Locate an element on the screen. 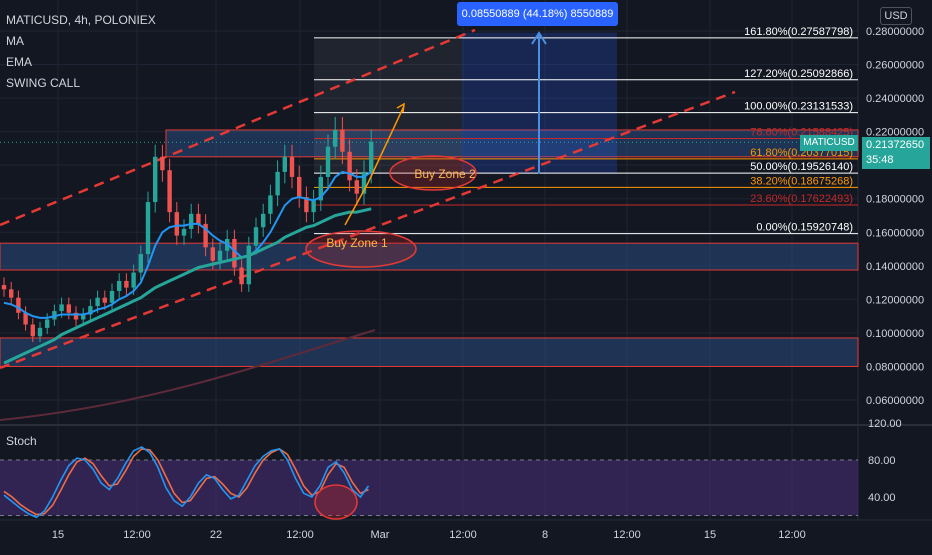  ma-line is located at coordinates (187, 244).